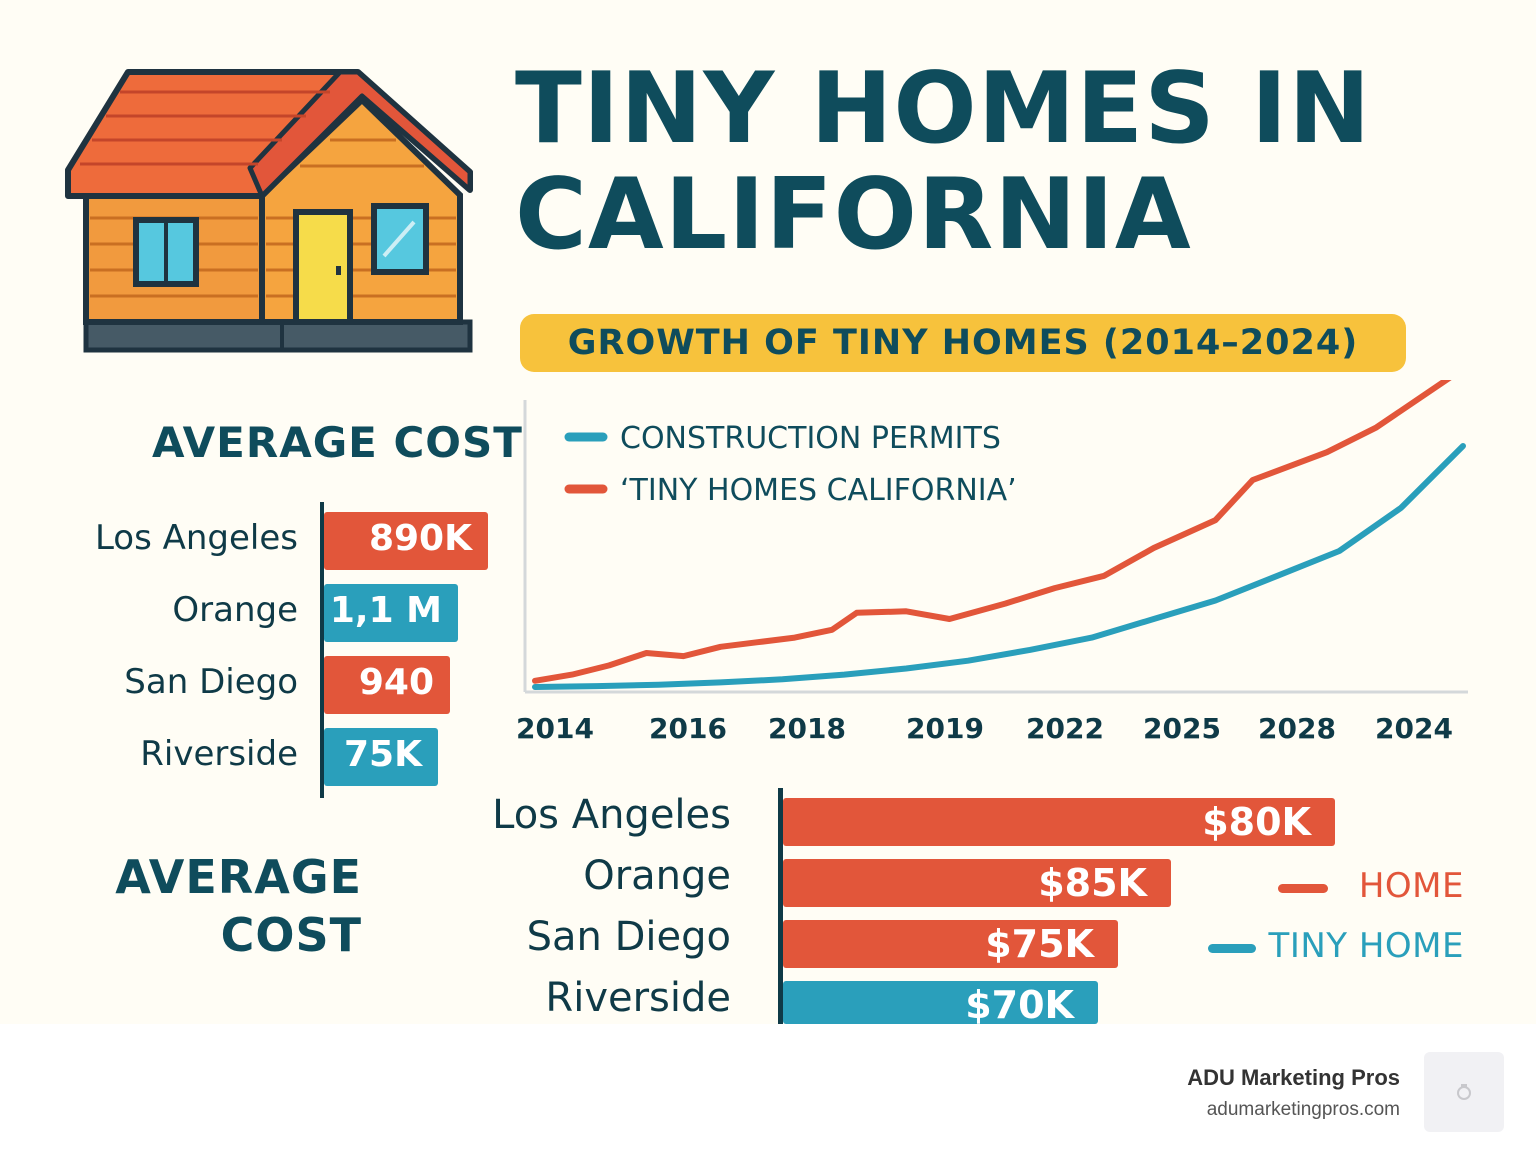  What do you see at coordinates (385, 610) in the screenshot?
I see `cost-top-bar-label: 1,1 M` at bounding box center [385, 610].